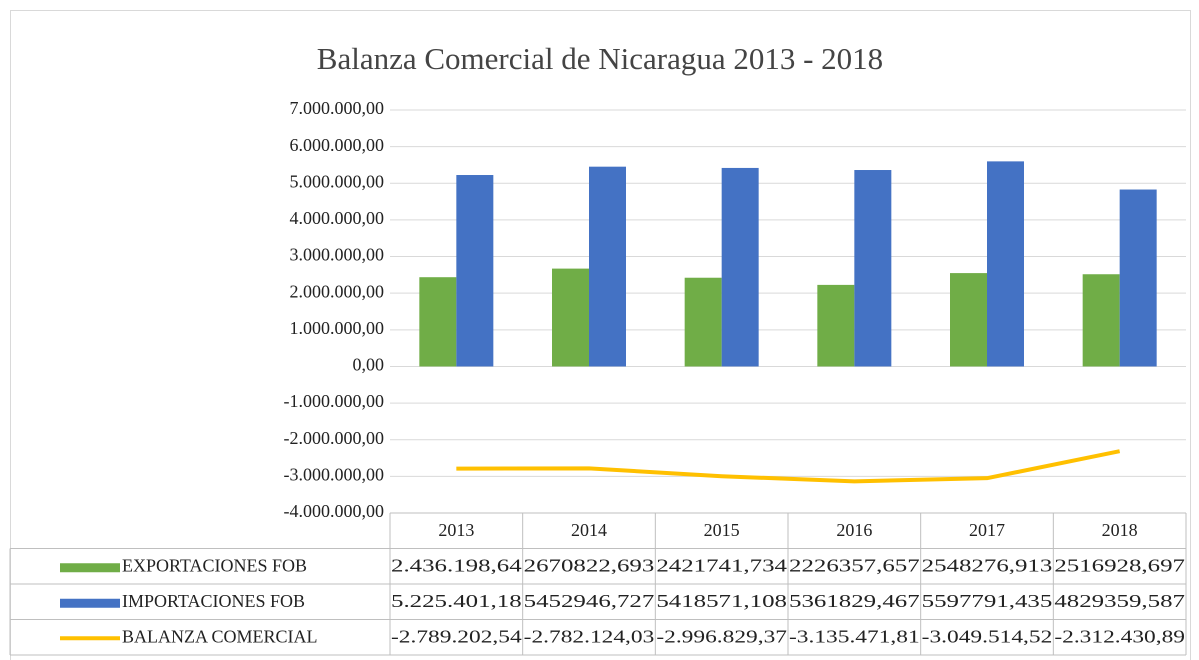  Describe the element at coordinates (987, 636) in the screenshot. I see `data-label: -3.049.514,52` at that location.